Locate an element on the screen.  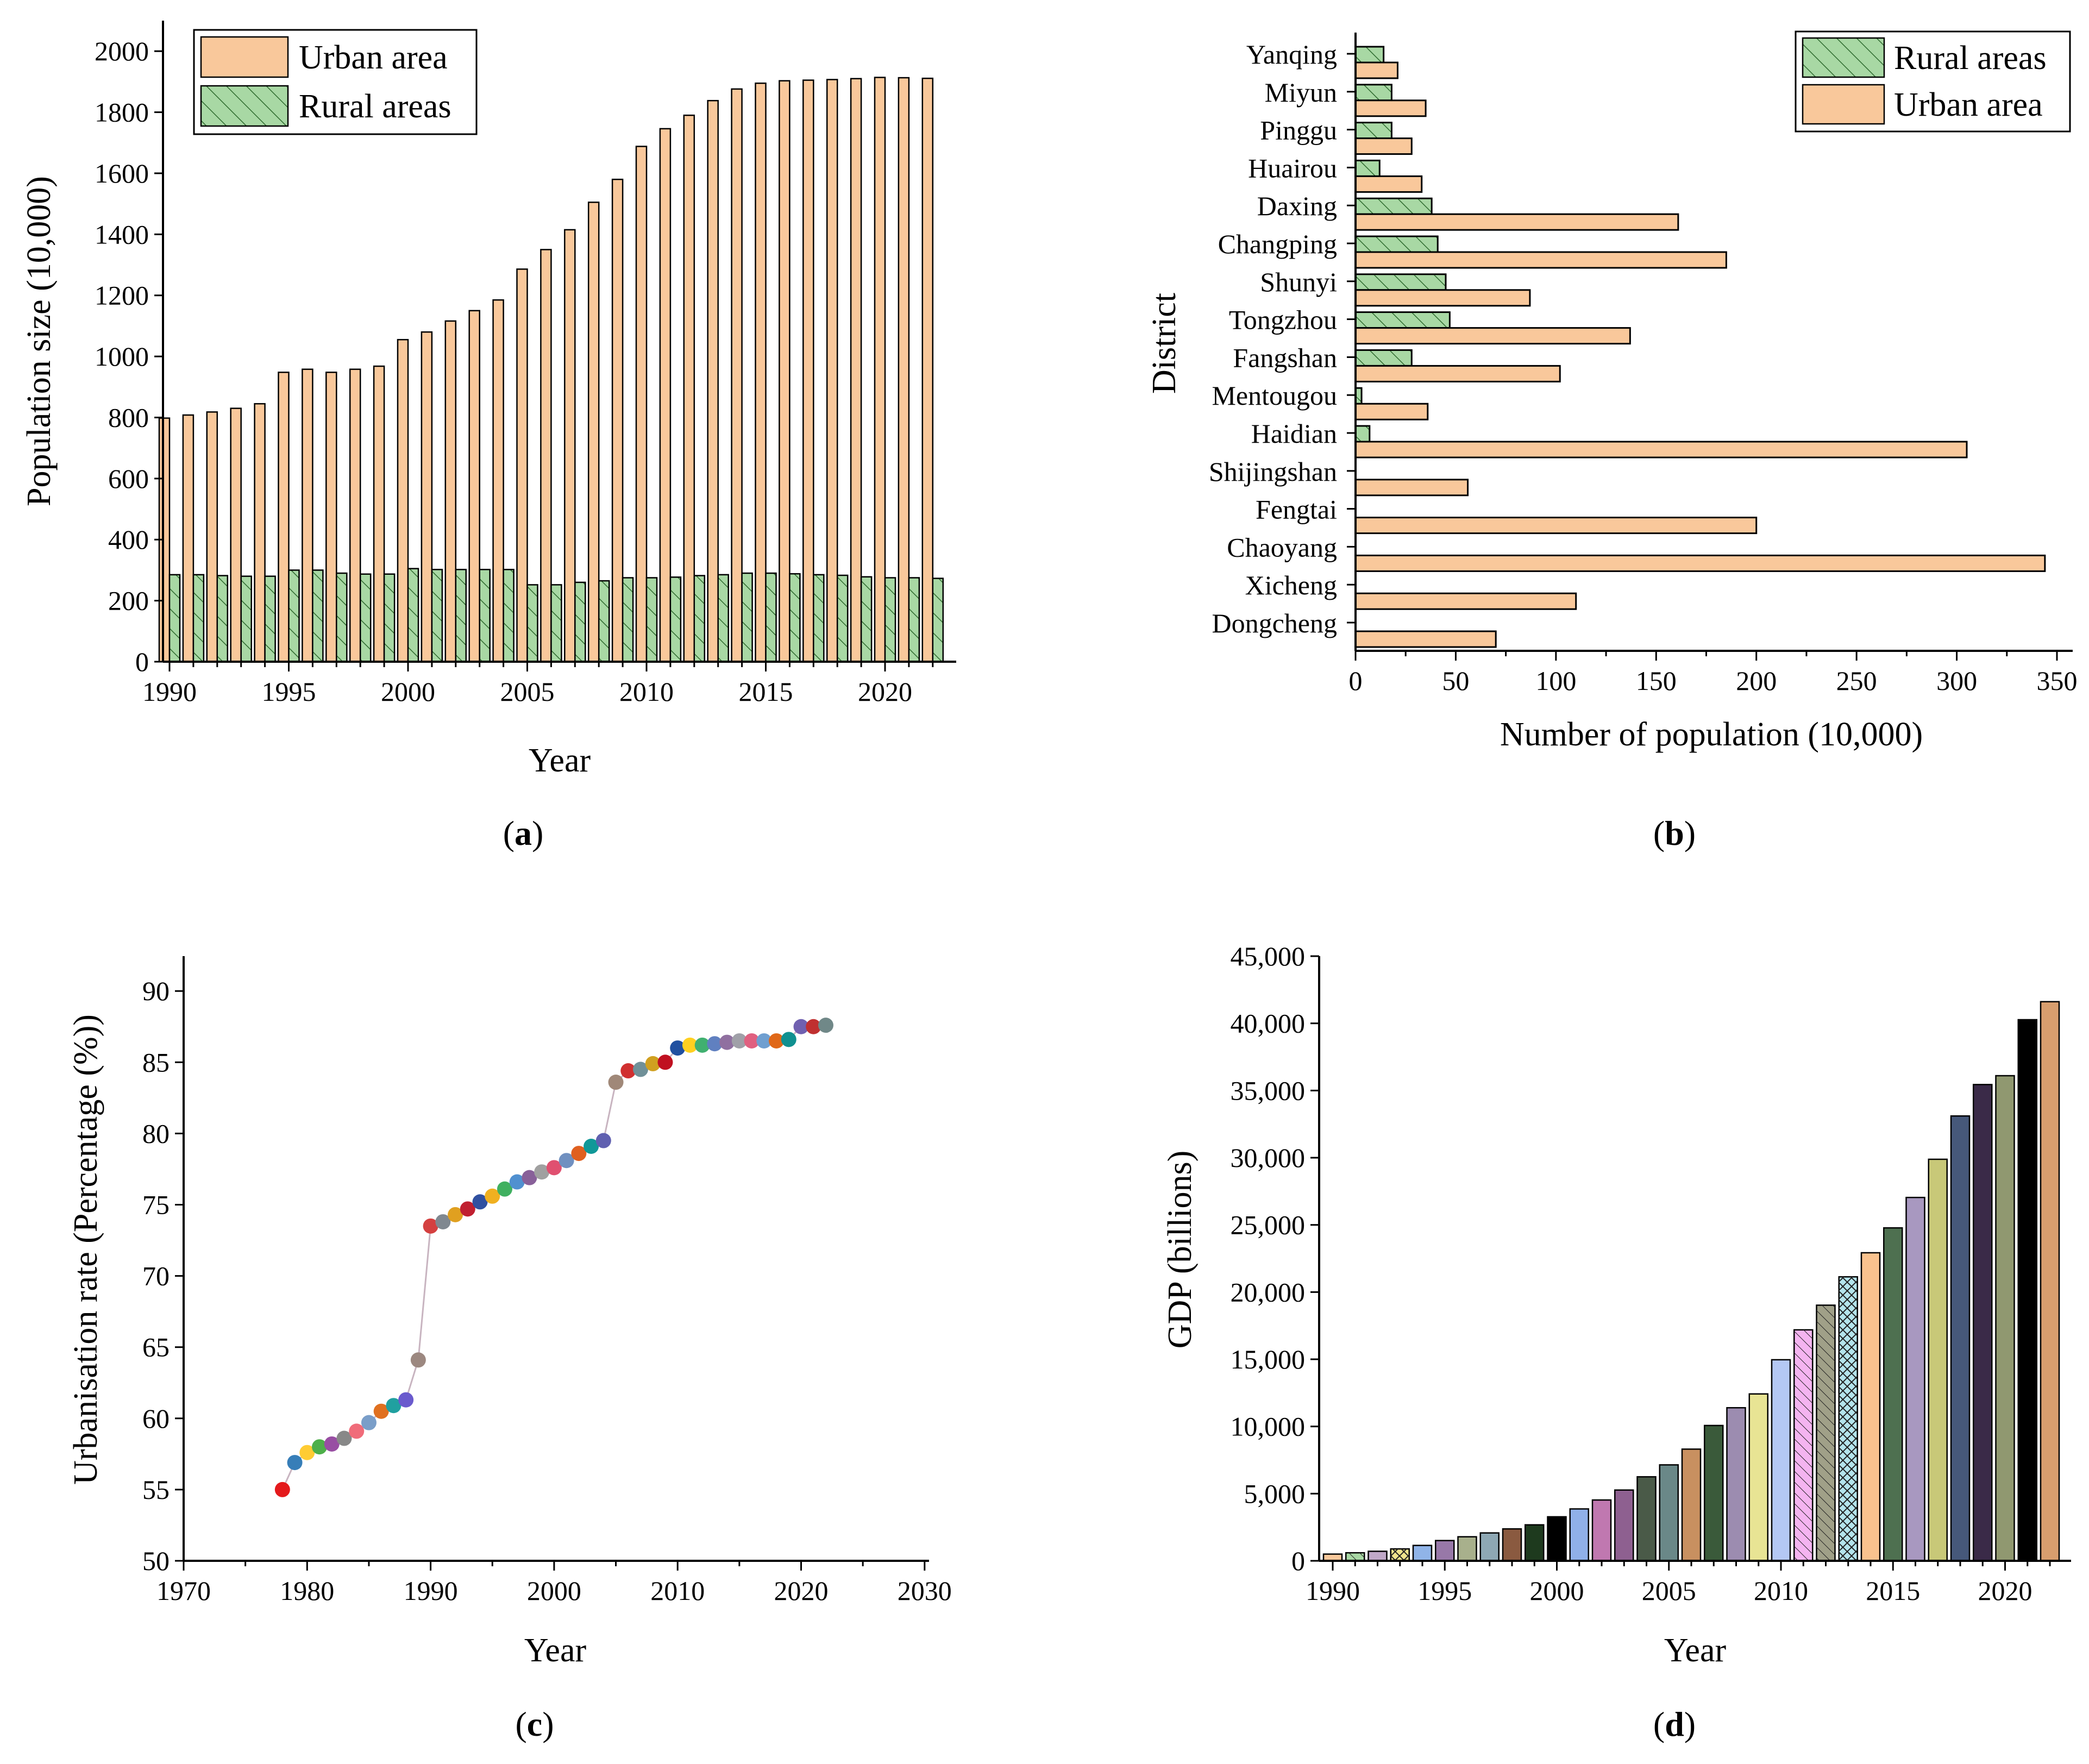
point-1985 is located at coordinates (369, 1423).